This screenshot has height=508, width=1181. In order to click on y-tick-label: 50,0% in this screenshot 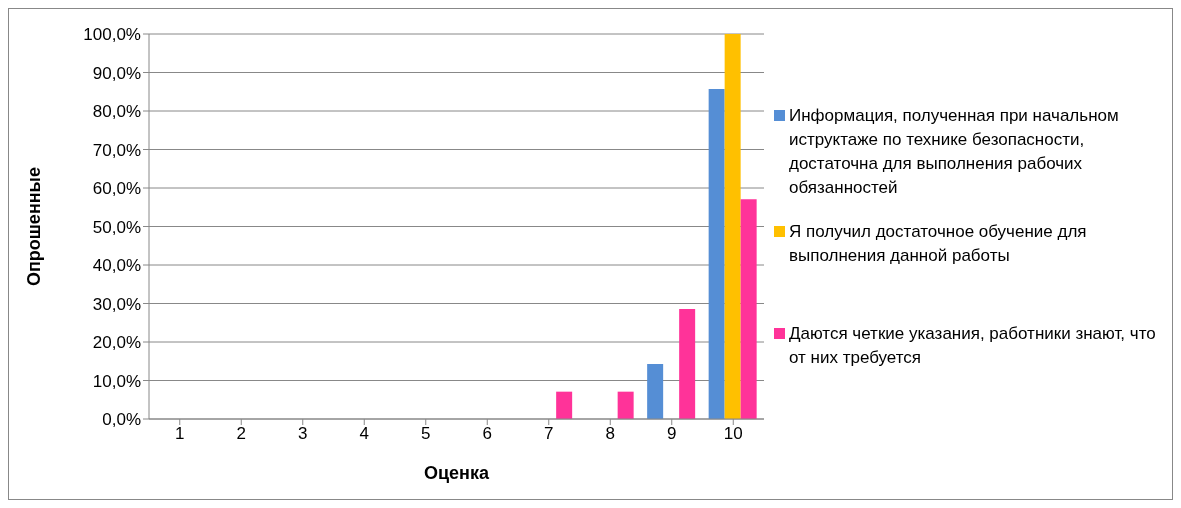, I will do `click(116, 227)`.